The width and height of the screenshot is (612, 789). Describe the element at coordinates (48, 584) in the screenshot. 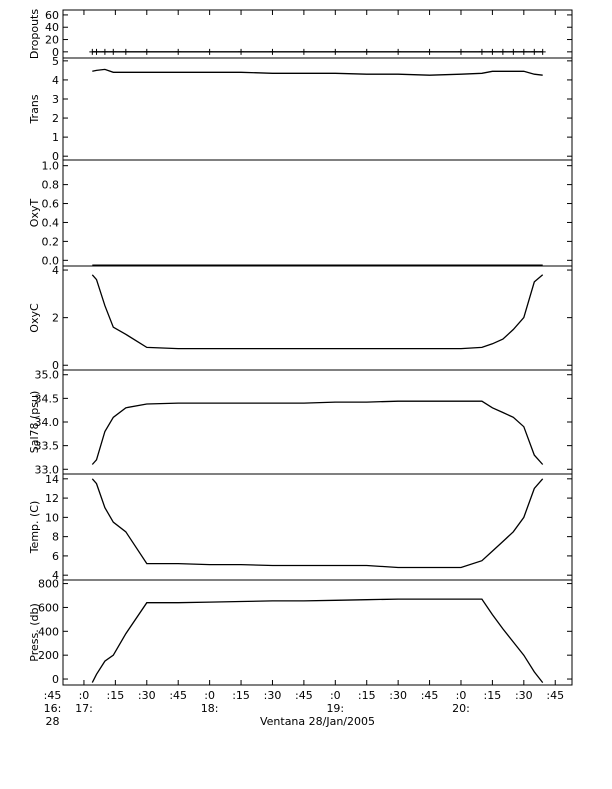

I see `y-tick-label: 800` at that location.